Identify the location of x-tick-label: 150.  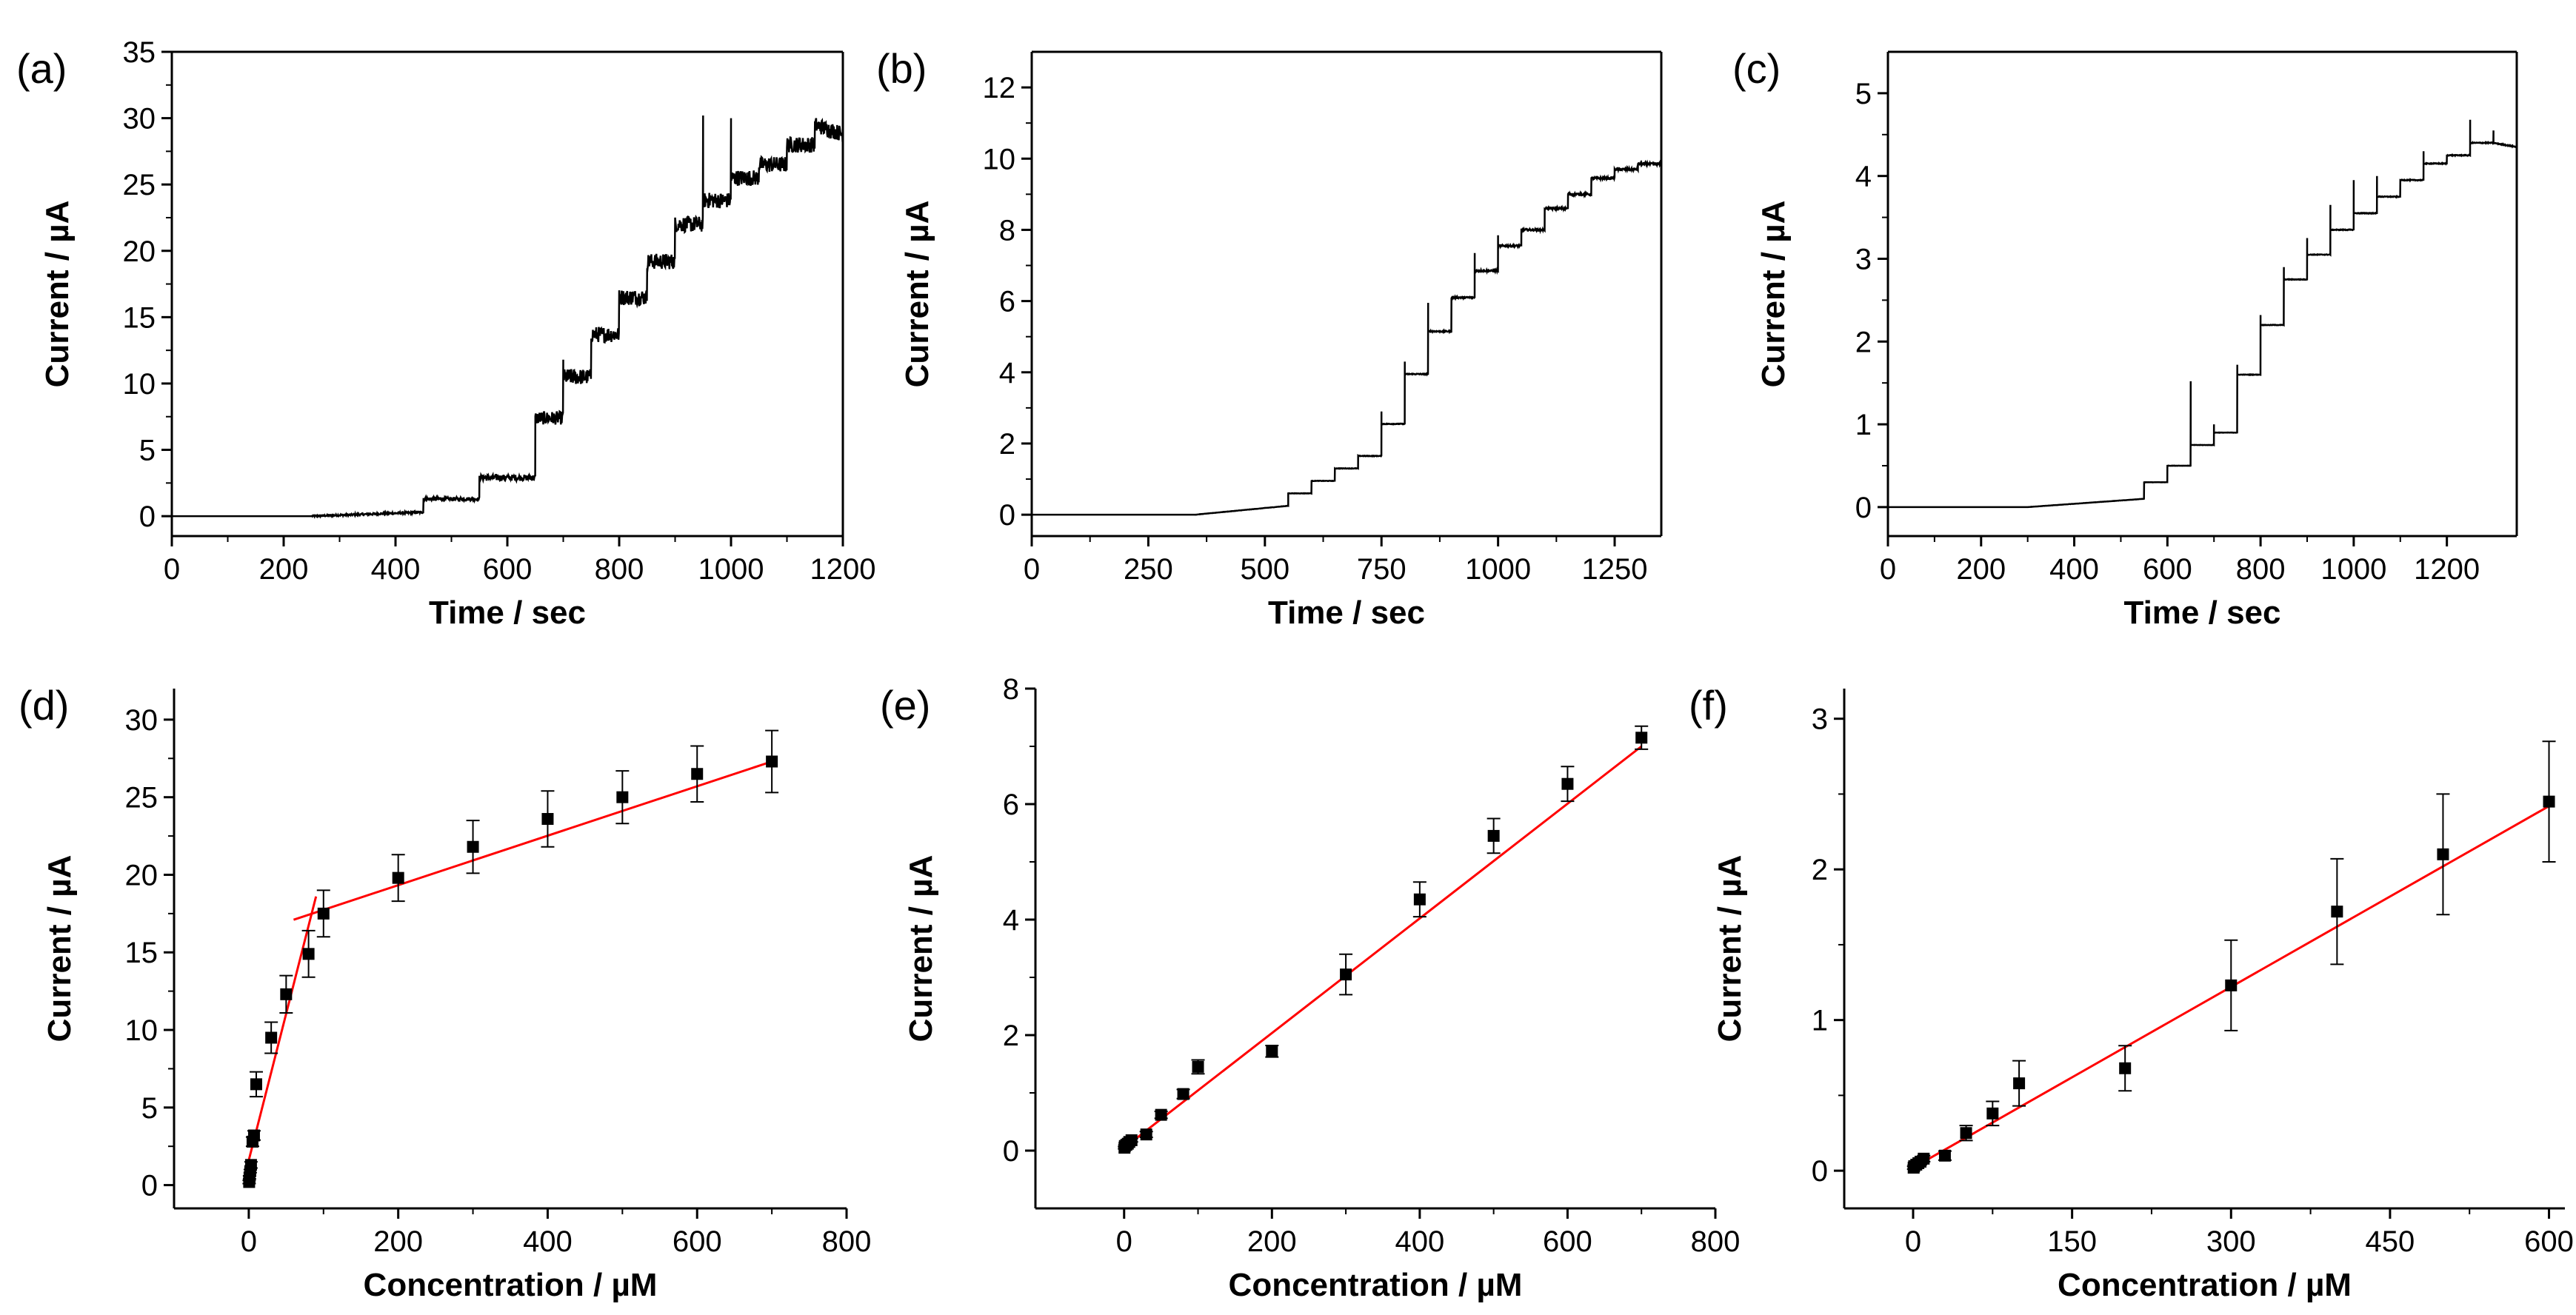
(2072, 1241).